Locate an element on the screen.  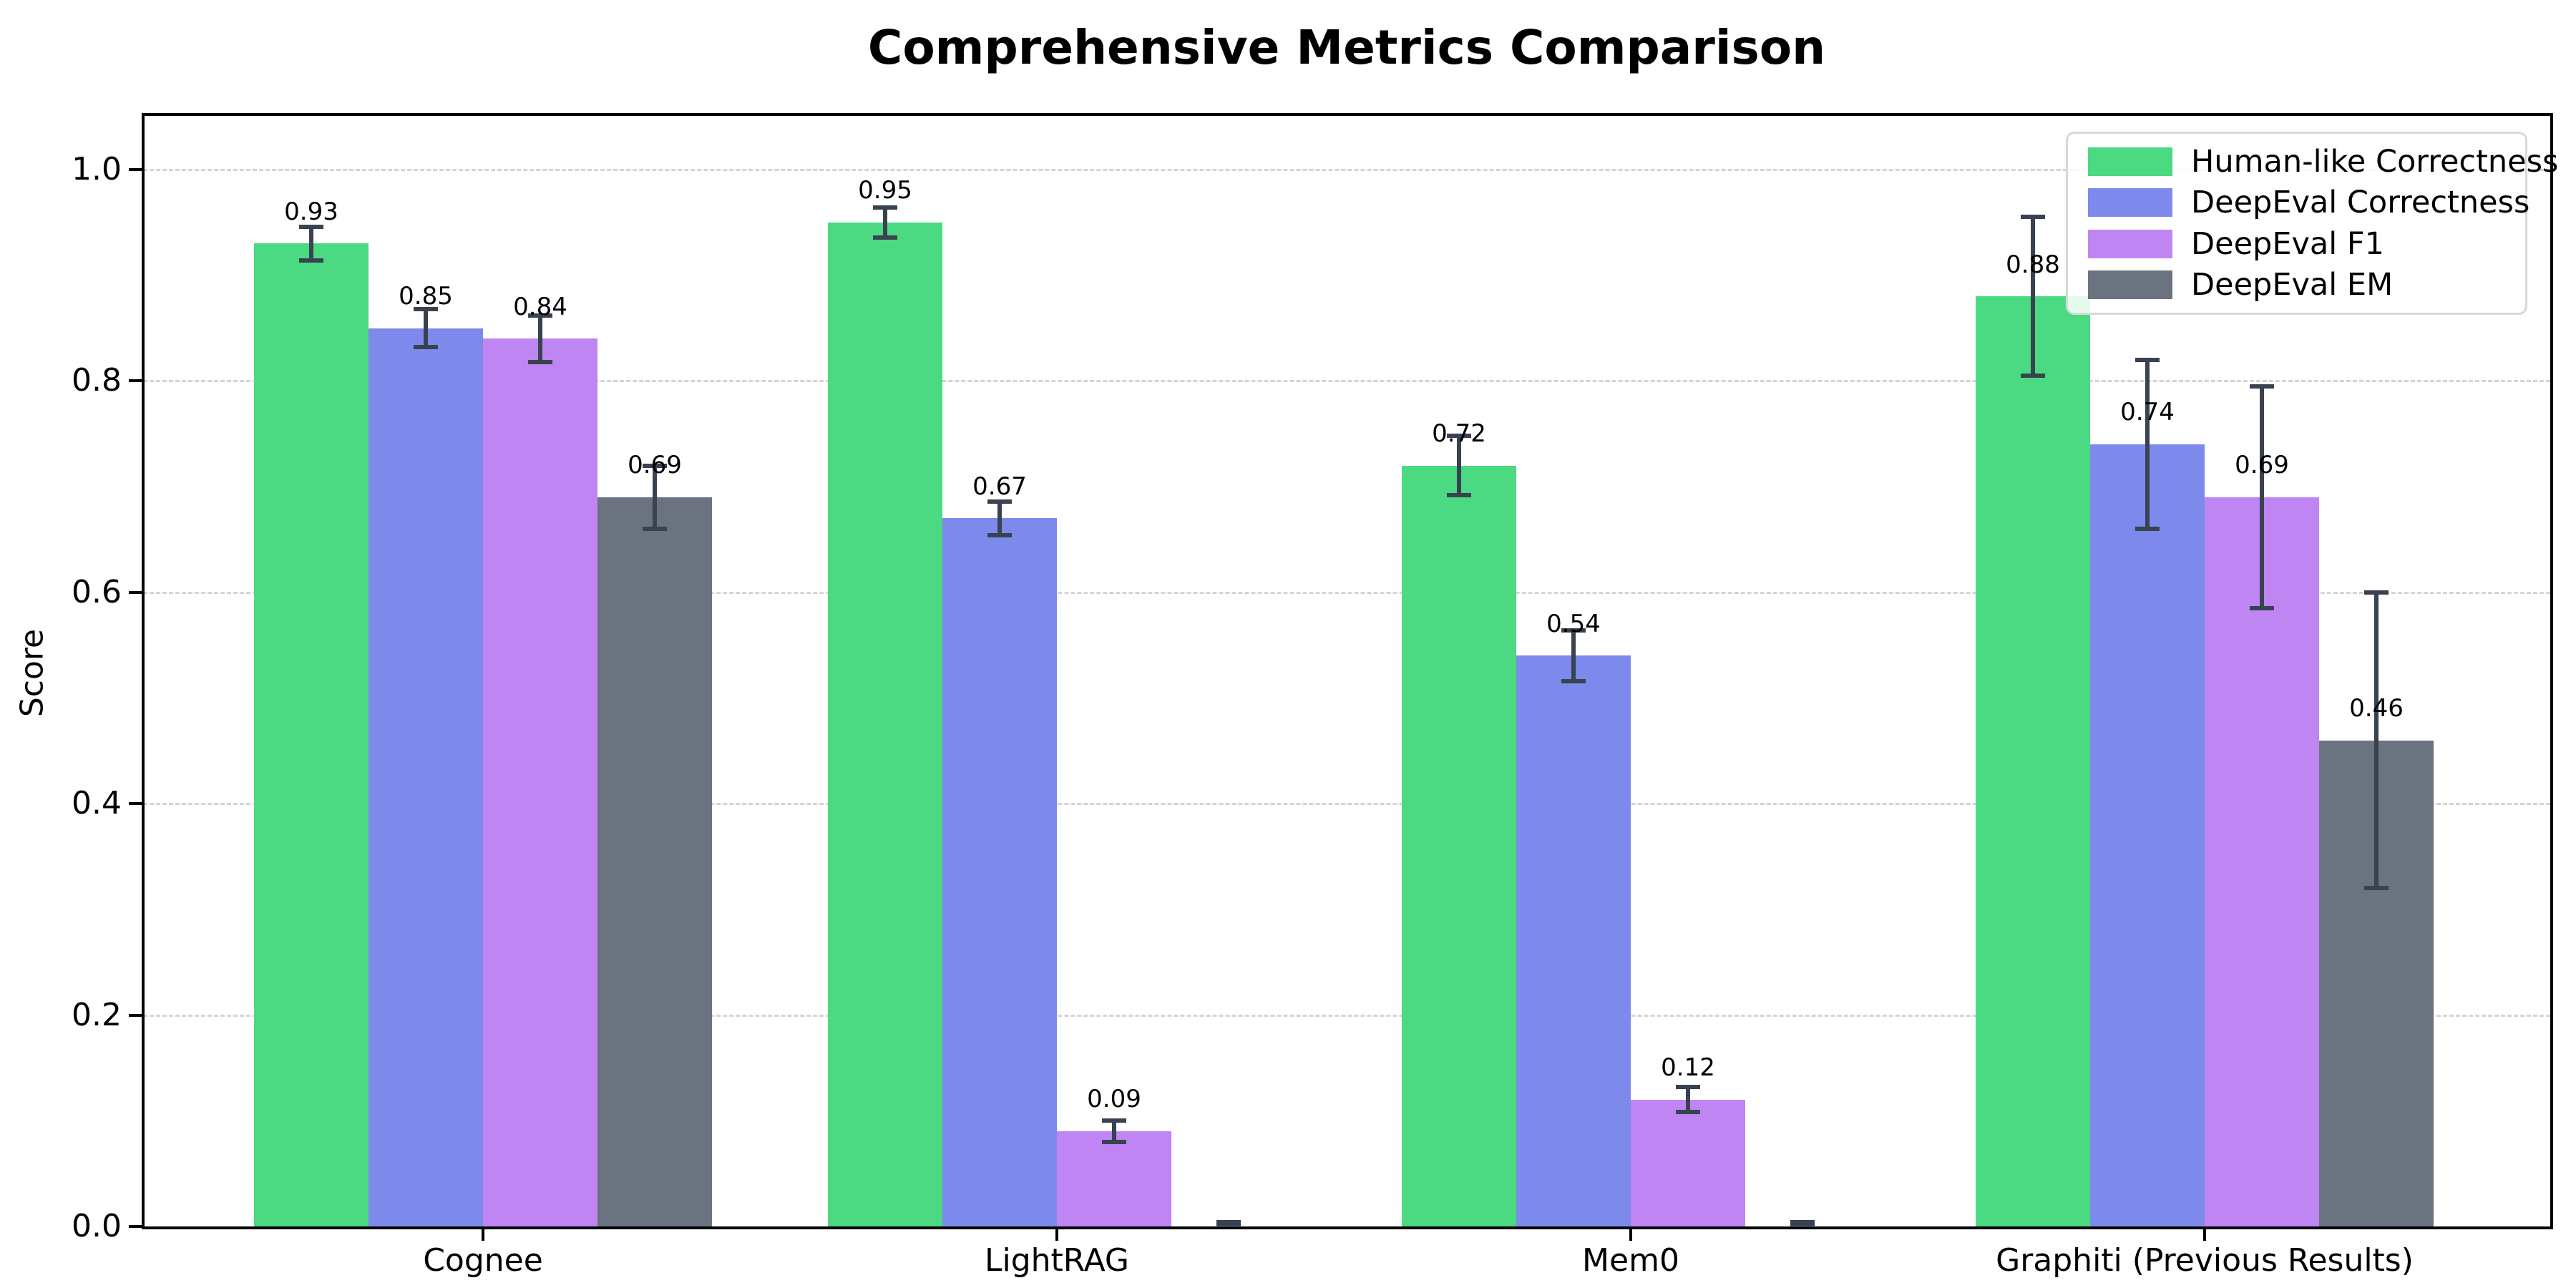
y-tick-label: 0.2 is located at coordinates (97, 1014).